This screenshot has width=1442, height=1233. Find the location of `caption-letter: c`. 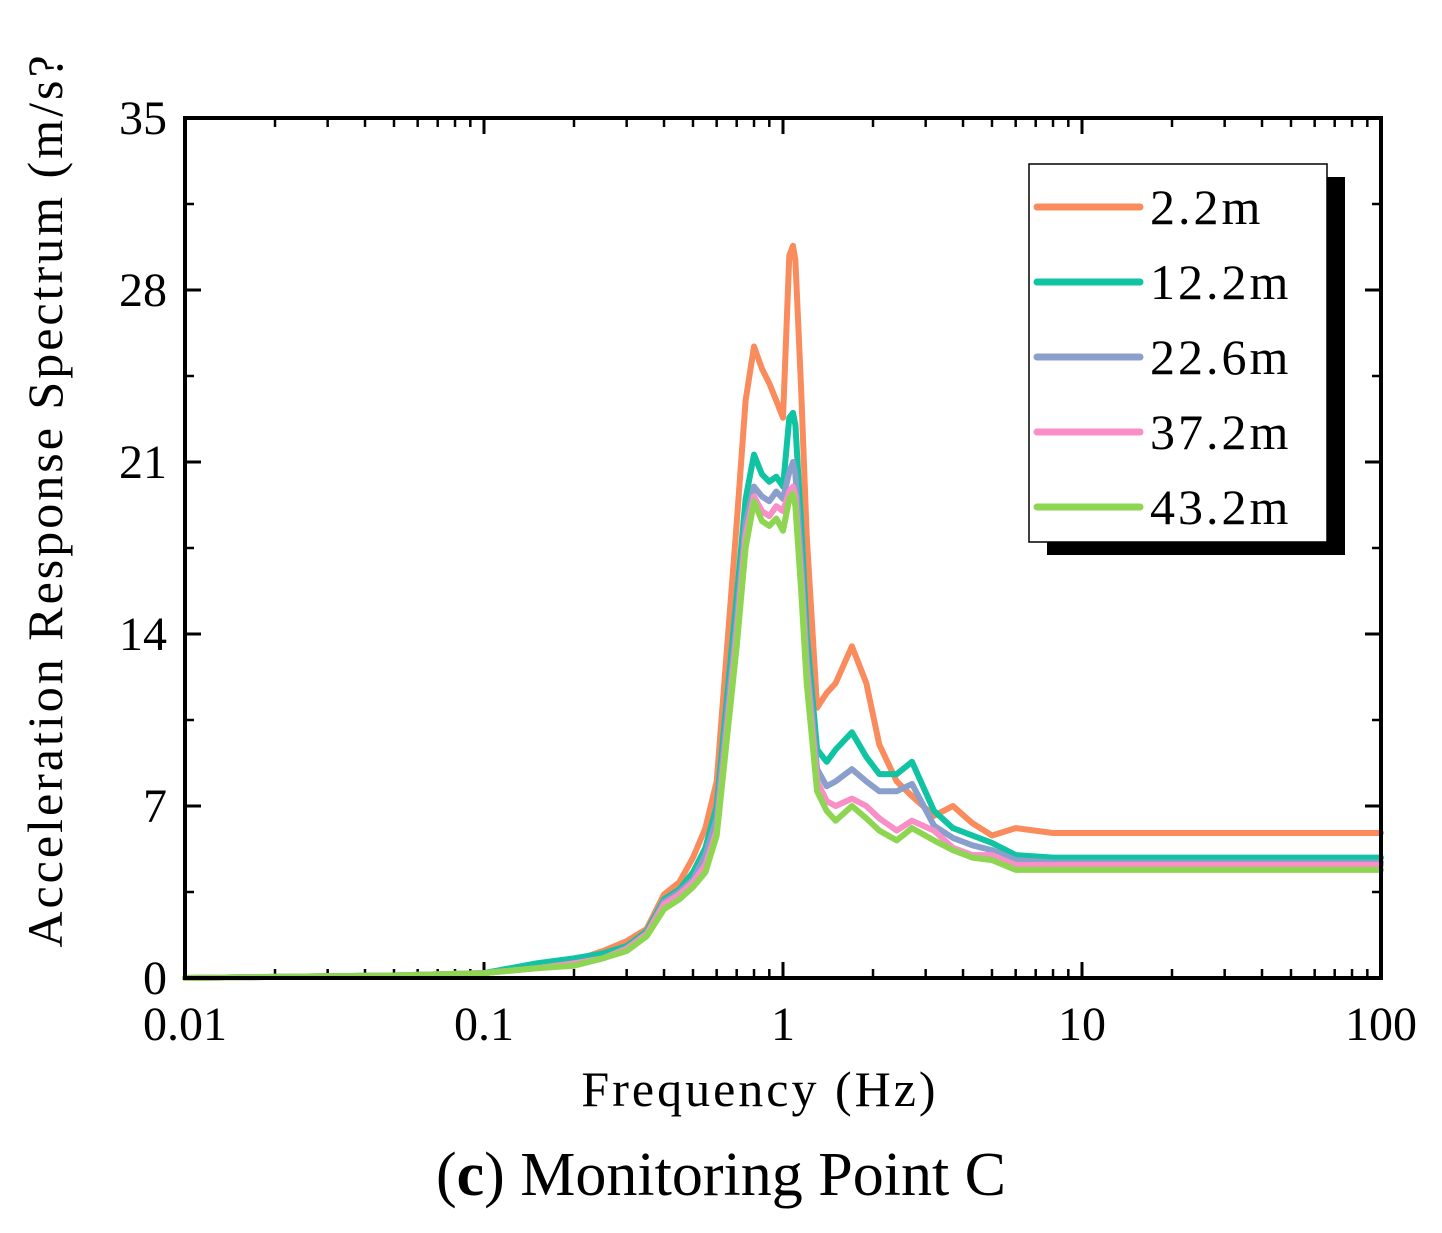

caption-letter: c is located at coordinates (470, 1175).